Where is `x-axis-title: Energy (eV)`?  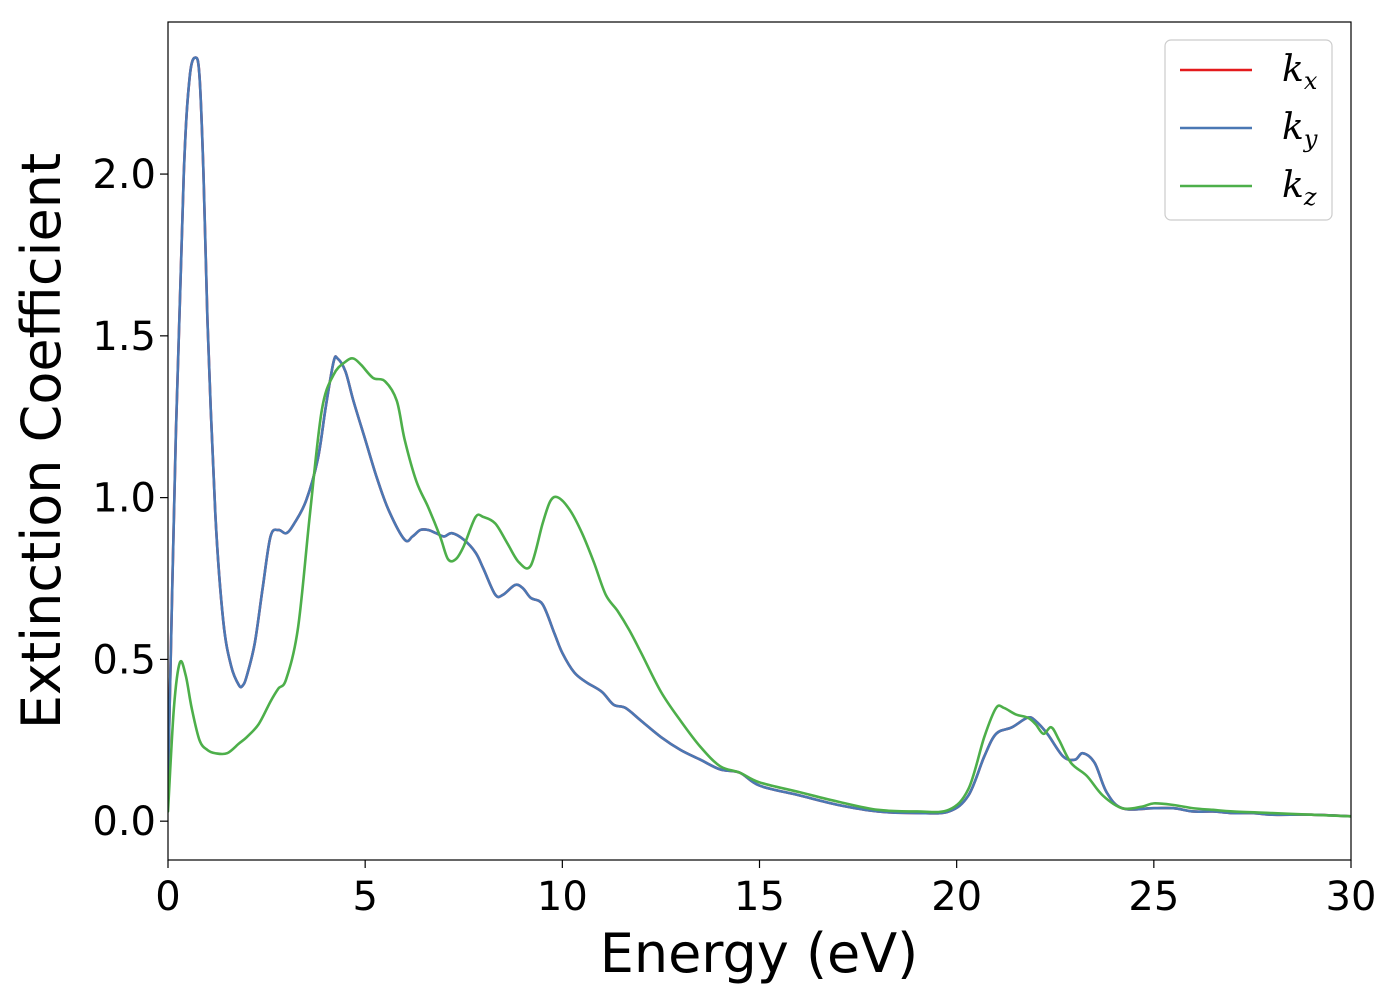 x-axis-title: Energy (eV) is located at coordinates (759, 953).